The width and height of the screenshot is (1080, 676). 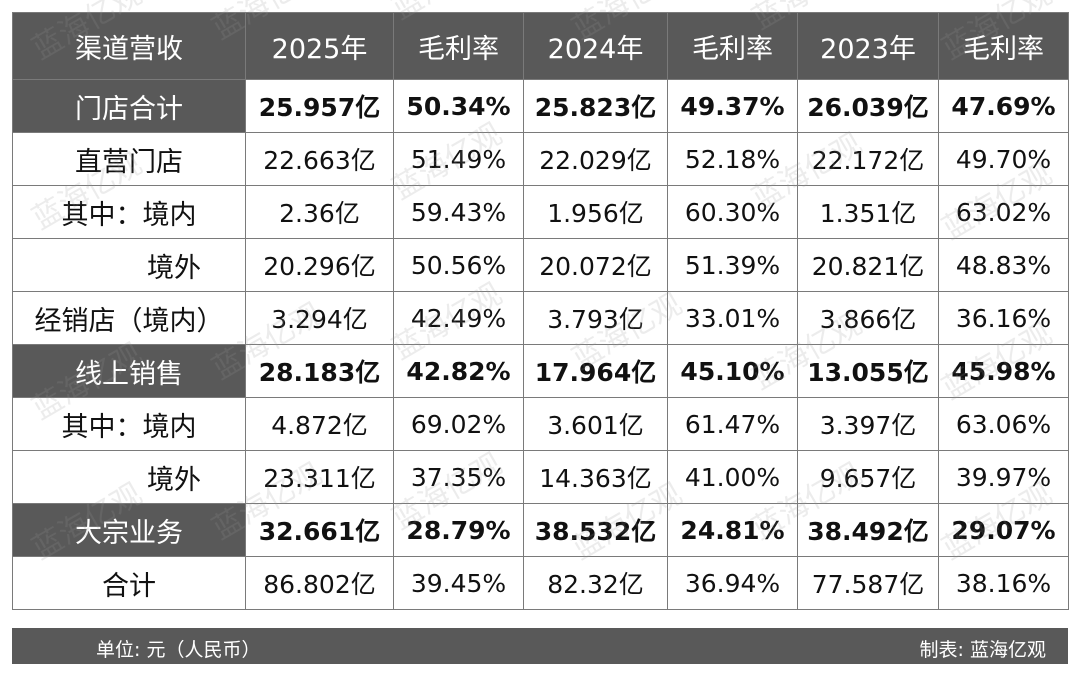 What do you see at coordinates (458, 530) in the screenshot?
I see `cell: 28.79%` at bounding box center [458, 530].